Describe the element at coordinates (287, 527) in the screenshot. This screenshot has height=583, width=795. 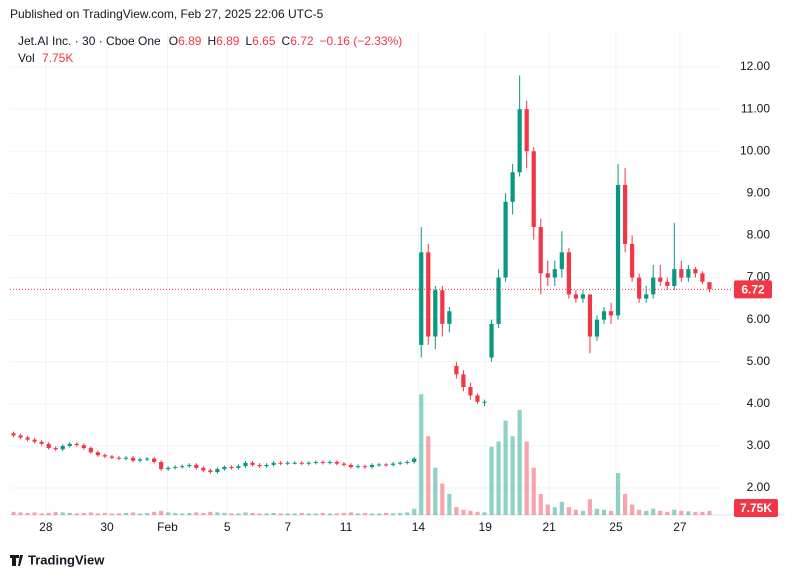
I see `x-tick-label: 7` at that location.